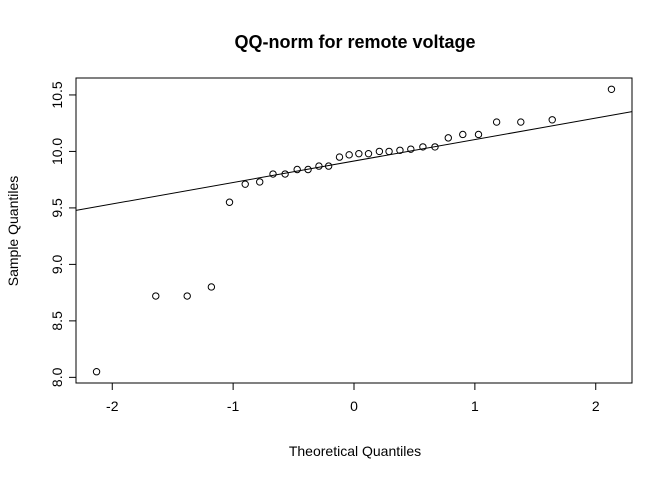 This screenshot has height=480, width=672. What do you see at coordinates (233, 406) in the screenshot?
I see `x-tick-label: -1` at bounding box center [233, 406].